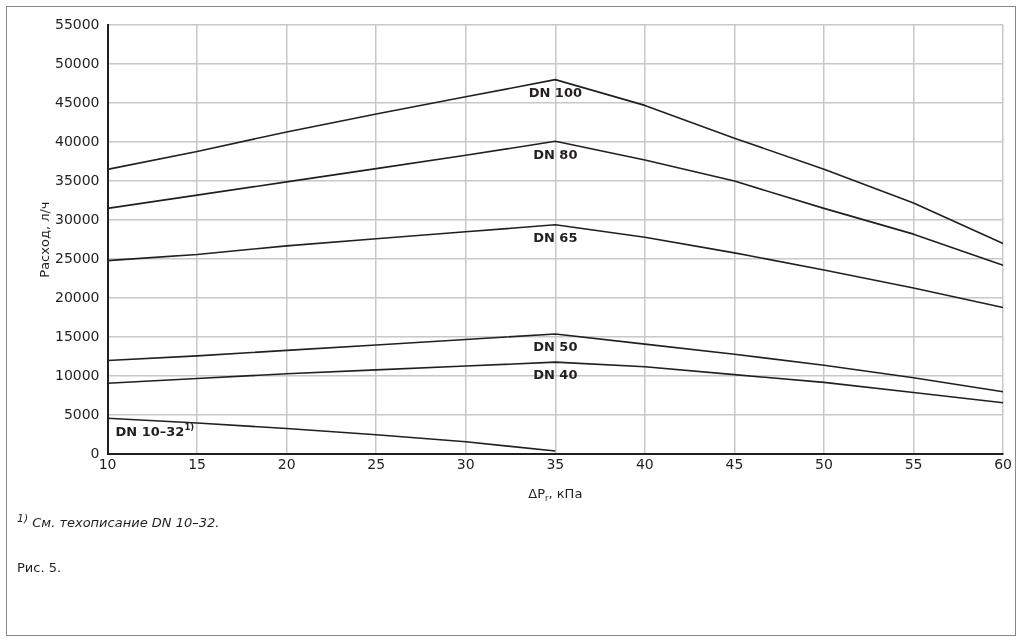 This screenshot has height=644, width=1024. I want to click on series-label: DN 100, so click(555, 92).